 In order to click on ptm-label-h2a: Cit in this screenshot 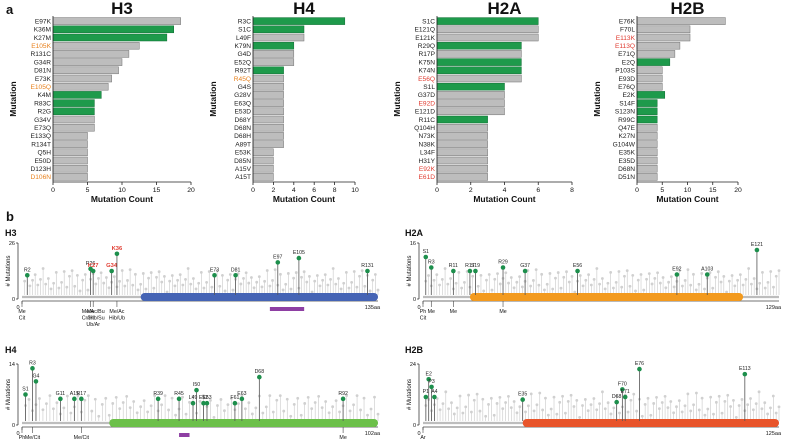, I will do `click(423, 319)`.